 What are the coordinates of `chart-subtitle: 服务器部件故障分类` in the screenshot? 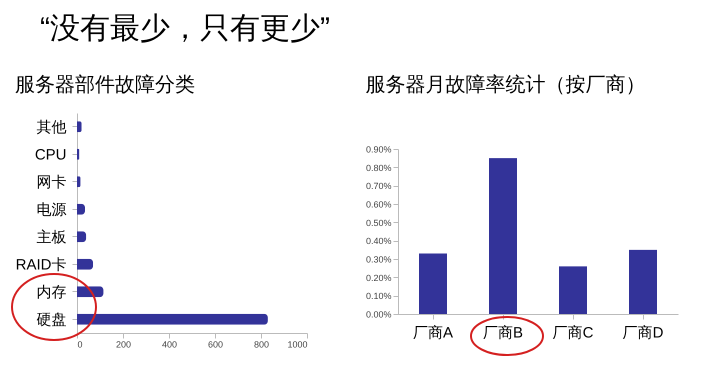 It's located at (105, 85).